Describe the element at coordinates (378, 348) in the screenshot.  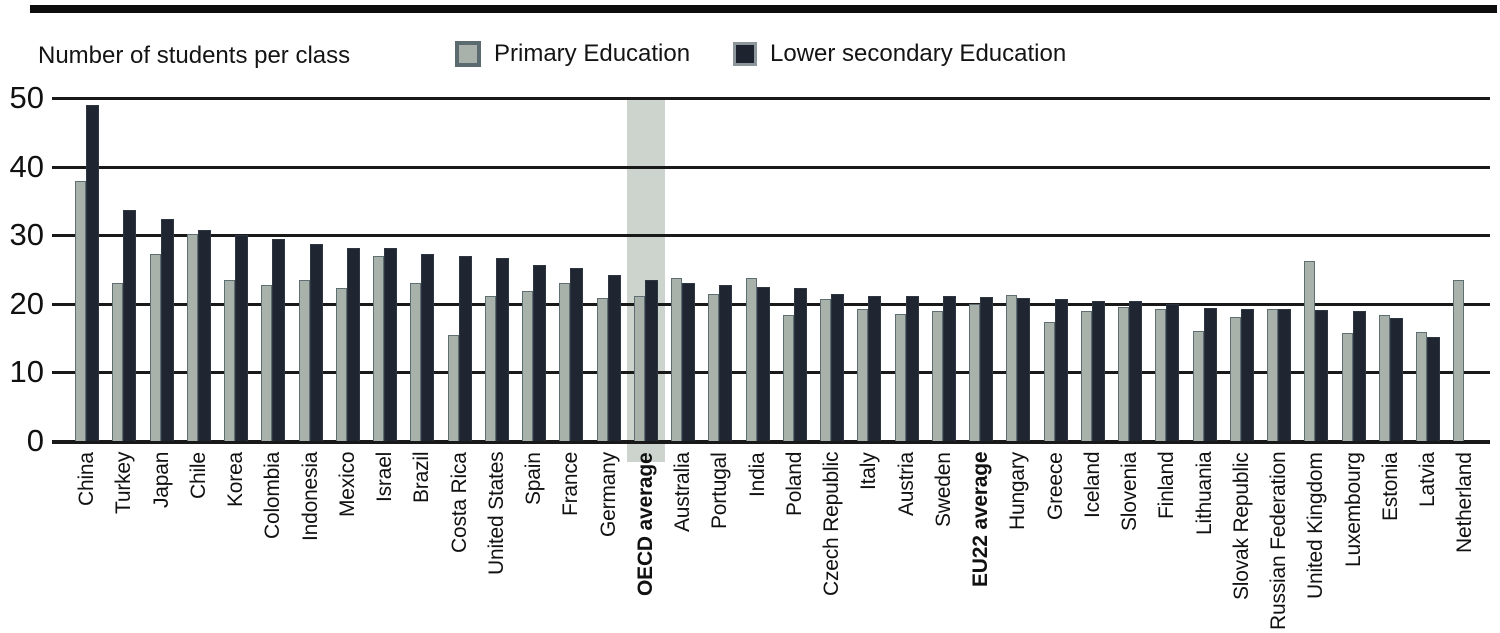
I see `bar-primary-israel` at that location.